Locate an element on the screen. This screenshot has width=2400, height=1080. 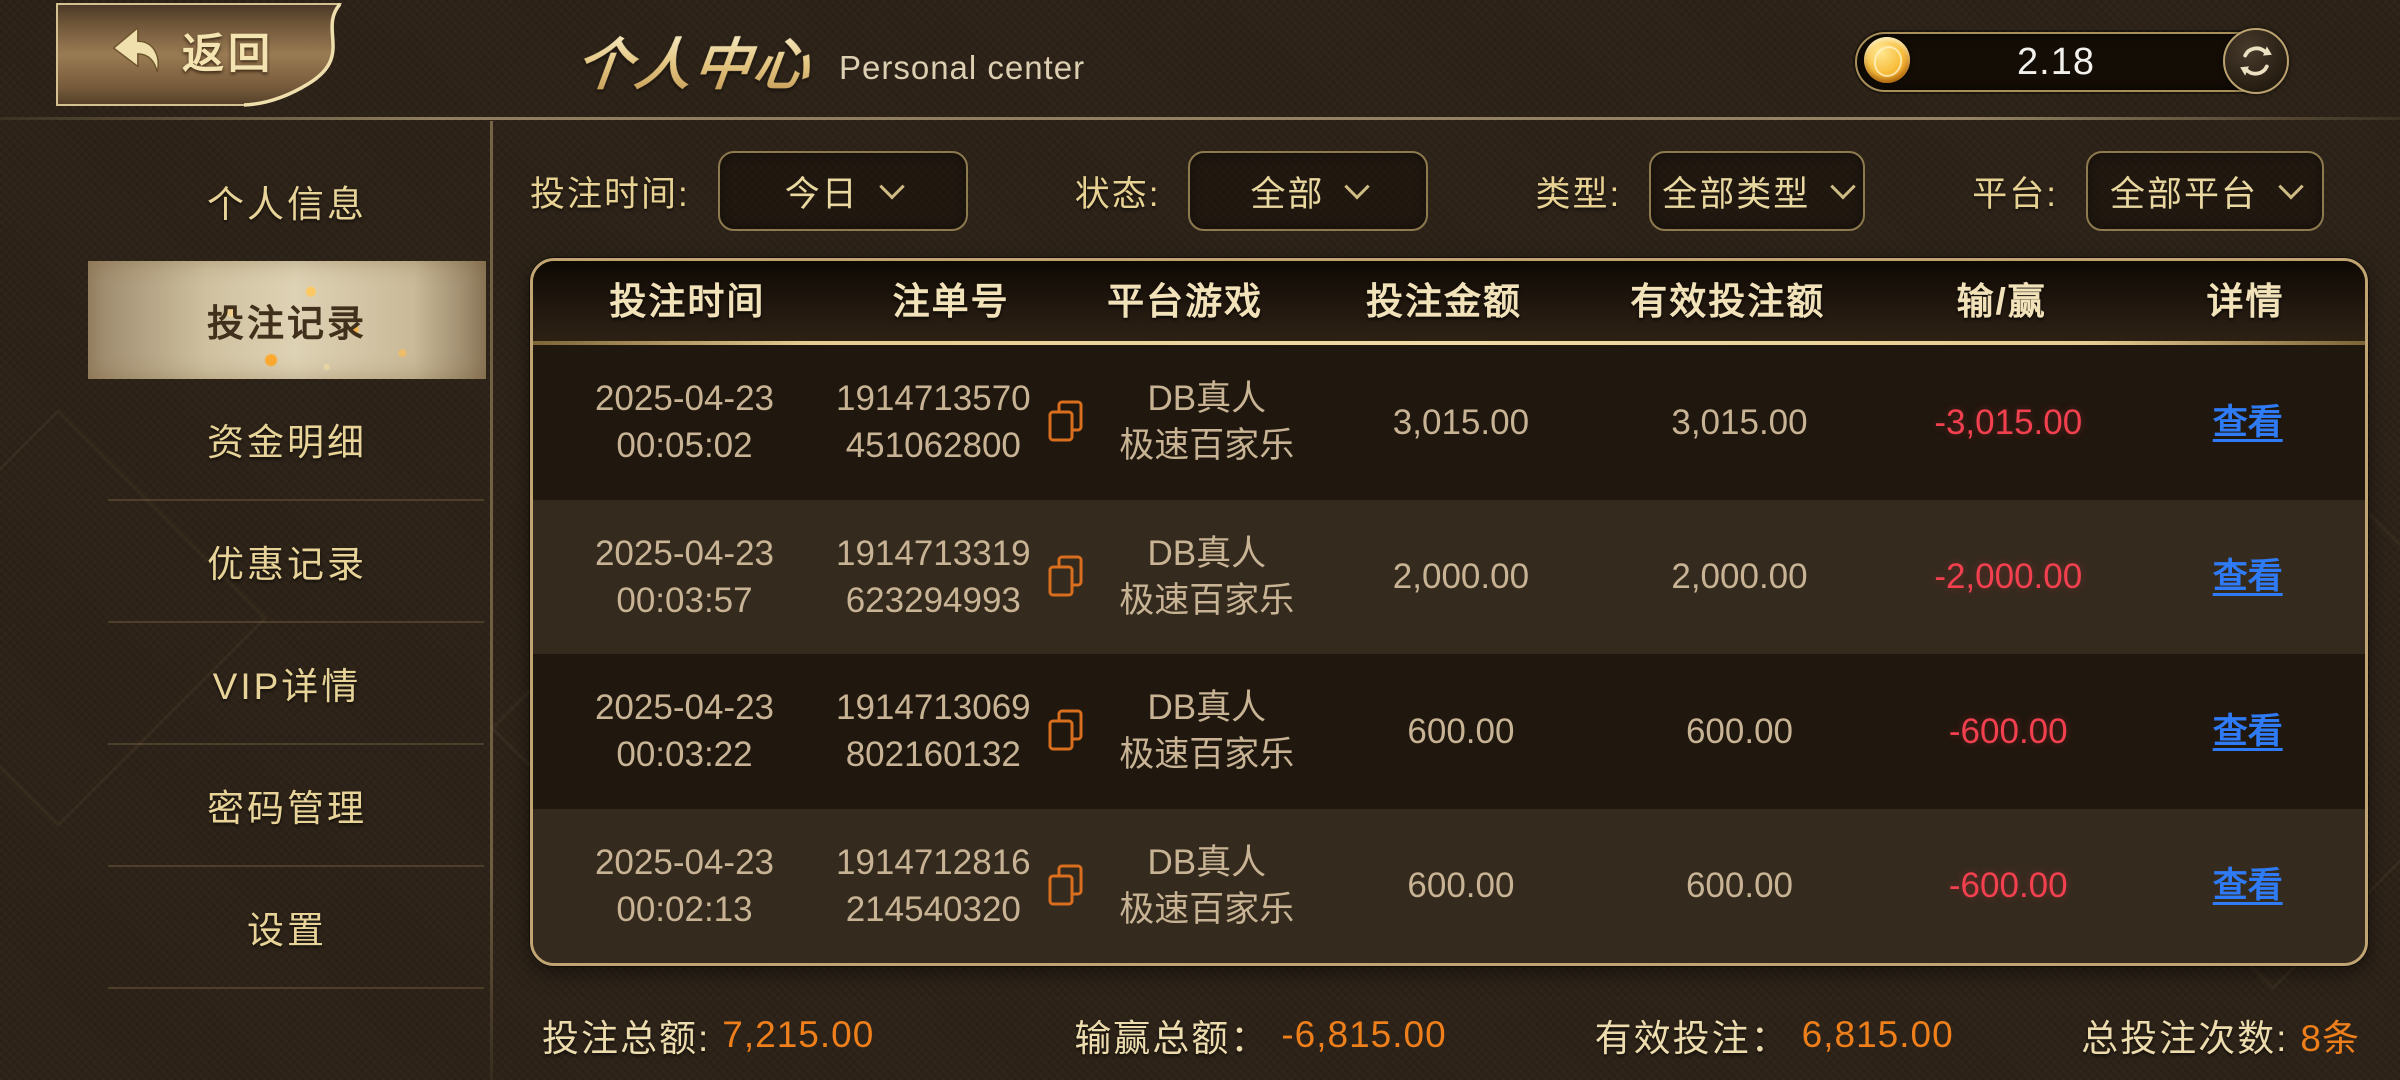
bet-time-dropdown: 今日 is located at coordinates (842, 191).